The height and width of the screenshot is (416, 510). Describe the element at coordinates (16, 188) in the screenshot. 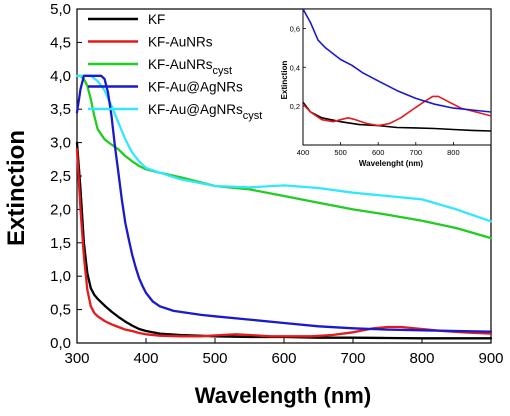

I see `y-axis-title: Extinction` at that location.